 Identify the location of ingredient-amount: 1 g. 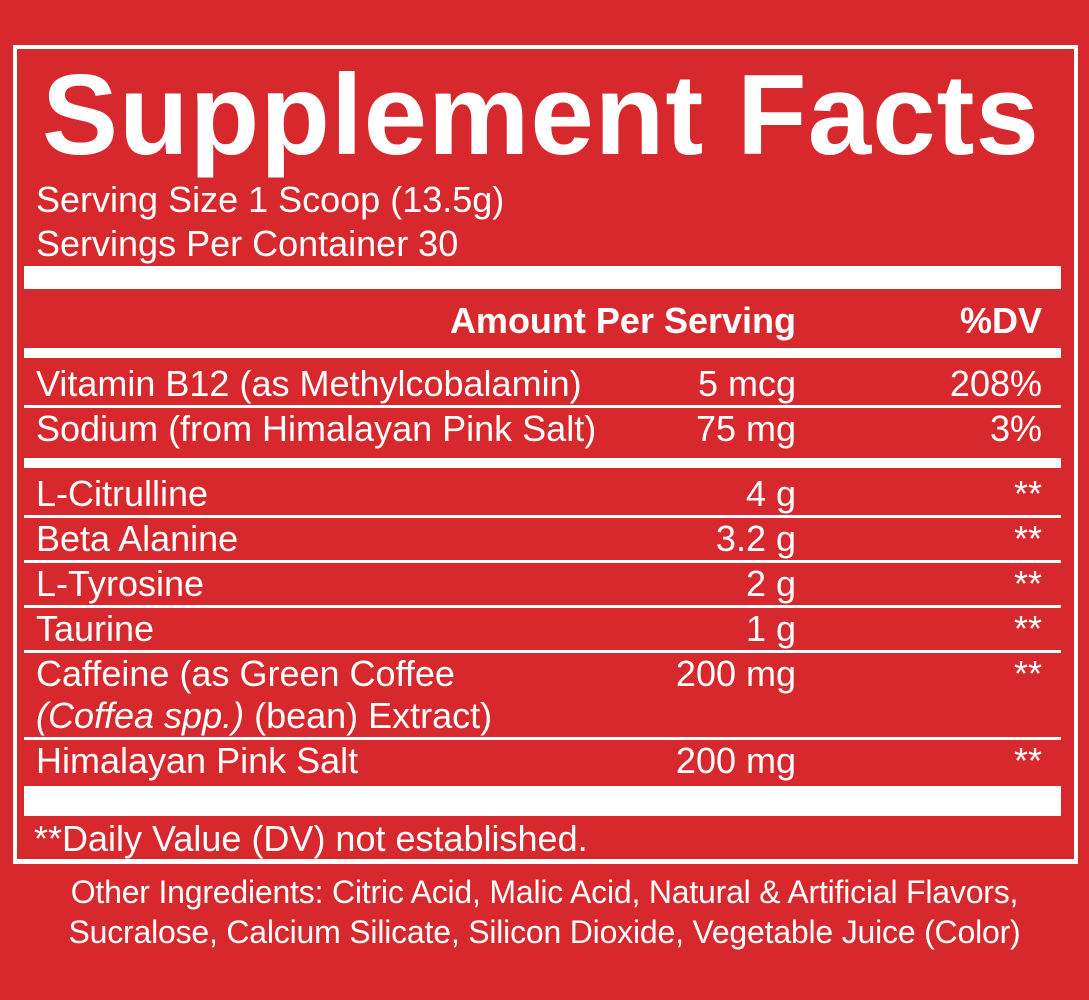
(770, 628).